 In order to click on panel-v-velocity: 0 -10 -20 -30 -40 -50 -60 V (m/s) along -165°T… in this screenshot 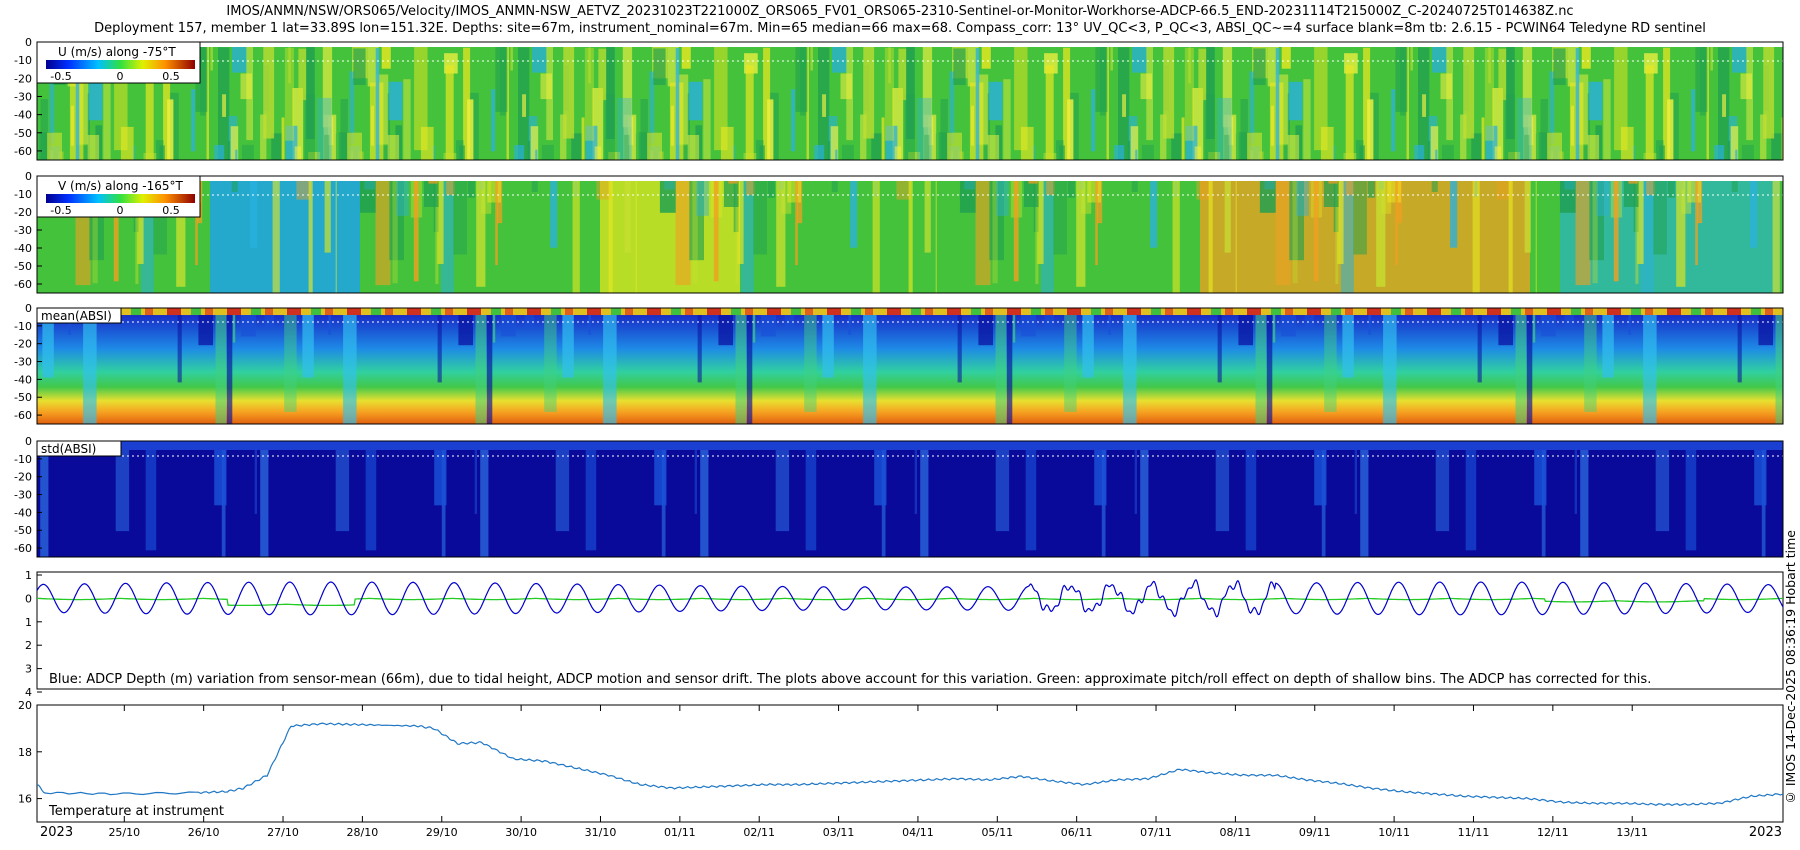, I will do `click(899, 232)`.